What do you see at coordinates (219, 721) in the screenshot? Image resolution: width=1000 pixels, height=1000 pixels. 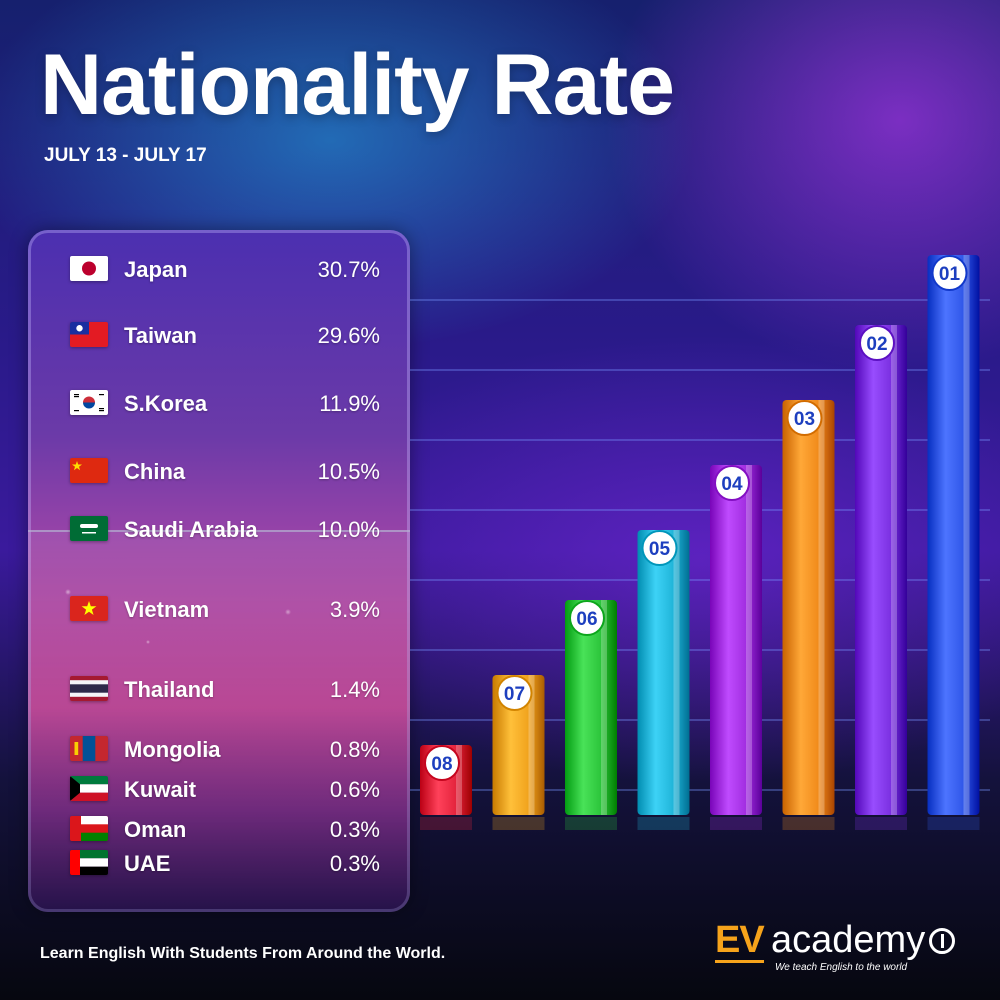 I see `water-decoration` at bounding box center [219, 721].